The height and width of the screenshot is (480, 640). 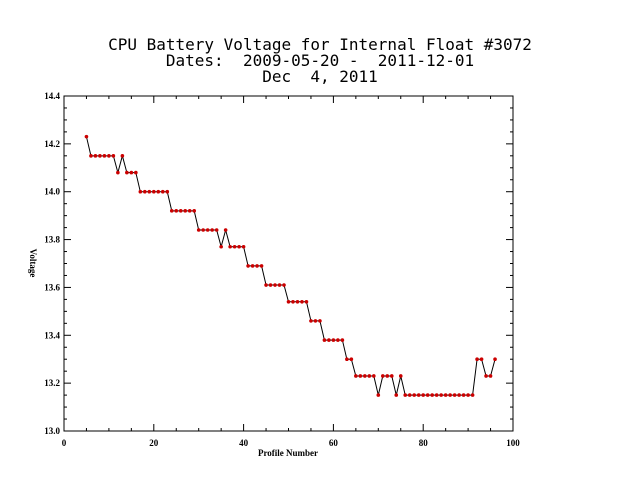 What do you see at coordinates (52, 335) in the screenshot?
I see `y-tick-label: 13.4` at bounding box center [52, 335].